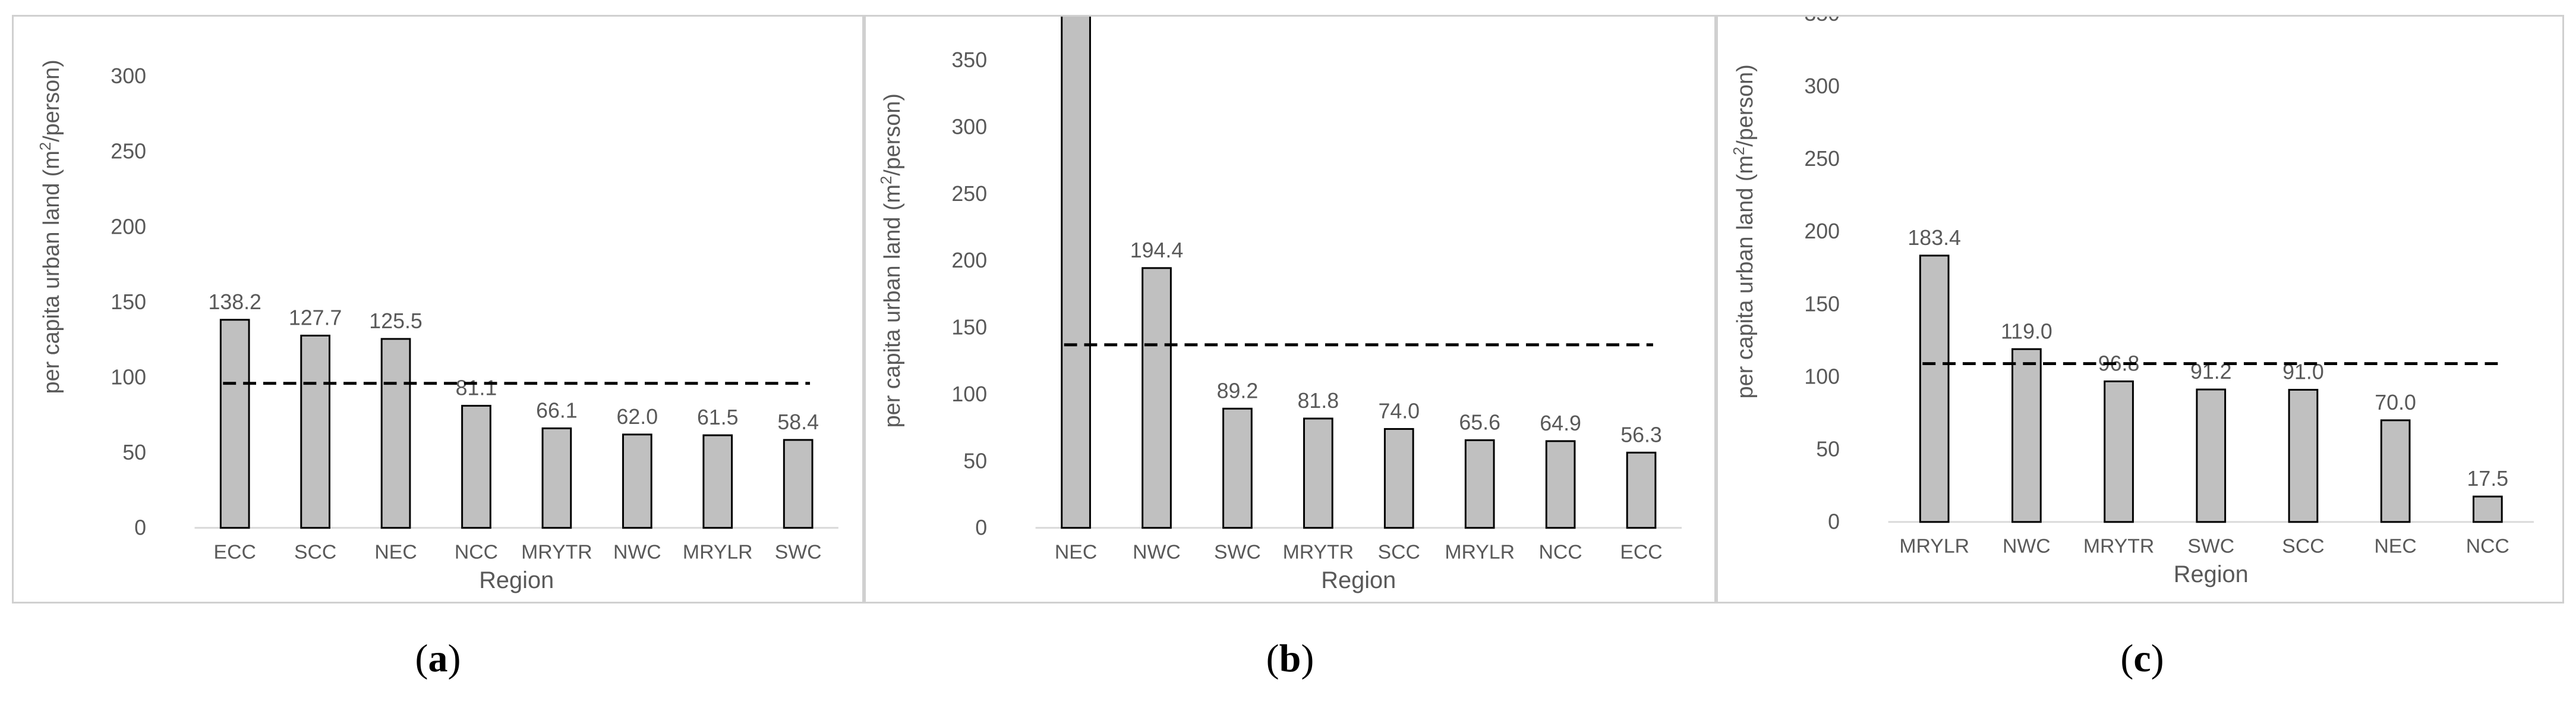 This screenshot has height=704, width=2576. I want to click on chart-c-ylabel: per capita urban land (m2/person), so click(1745, 231).